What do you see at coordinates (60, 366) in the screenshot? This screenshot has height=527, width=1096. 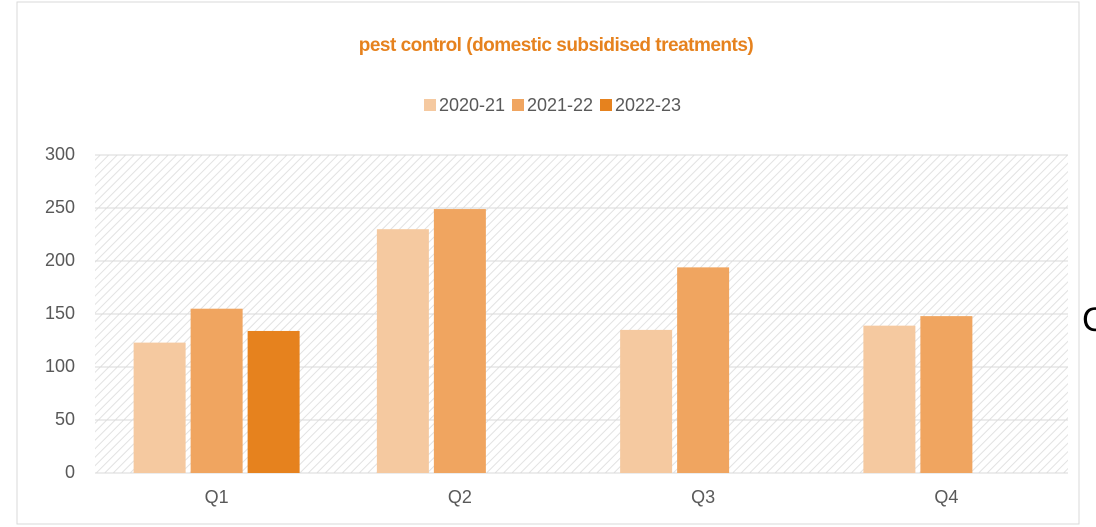 I see `y-tick-label: 100` at bounding box center [60, 366].